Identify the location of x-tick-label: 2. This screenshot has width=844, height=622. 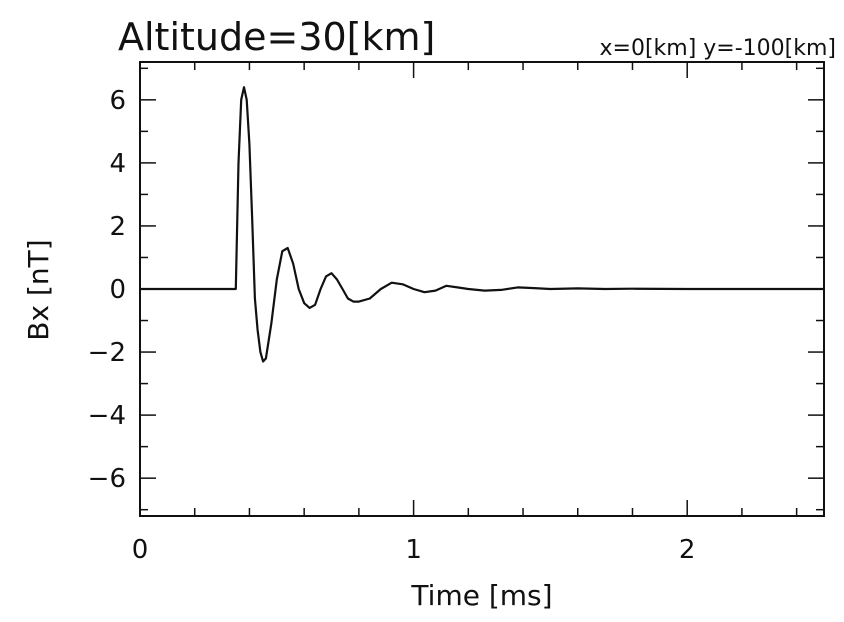
(687, 550).